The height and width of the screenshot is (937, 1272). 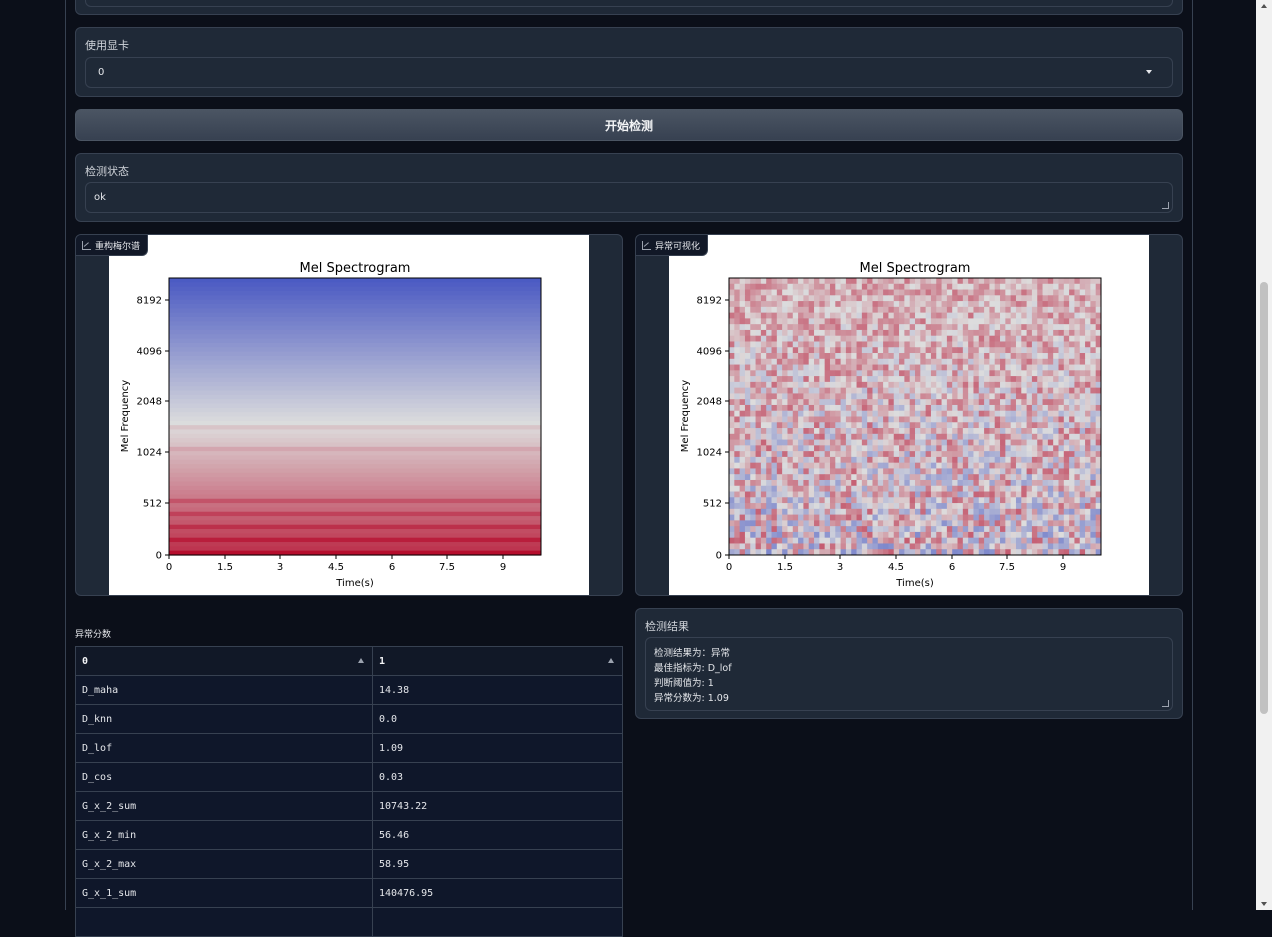 What do you see at coordinates (100, 197) in the screenshot?
I see `status-value: ok` at bounding box center [100, 197].